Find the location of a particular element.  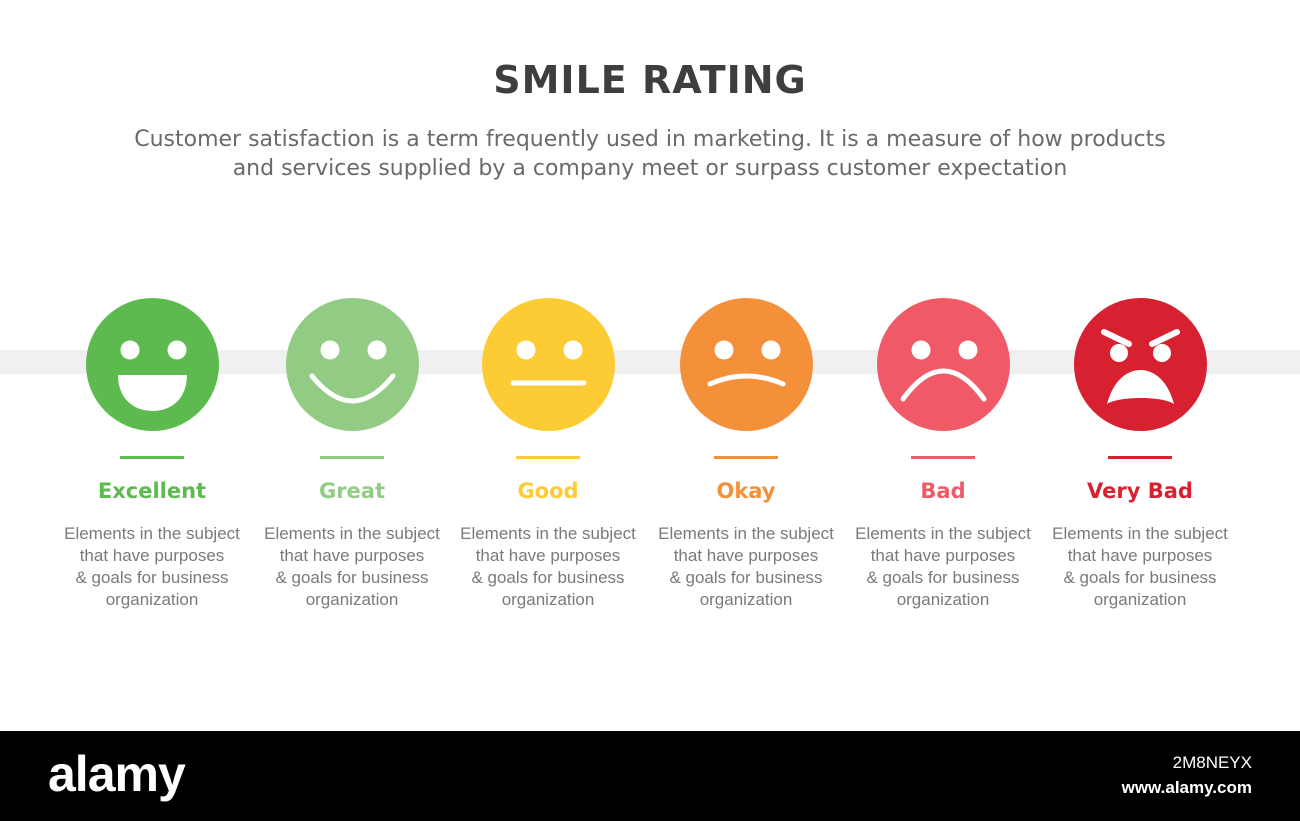

very-bad-underline is located at coordinates (1140, 457).